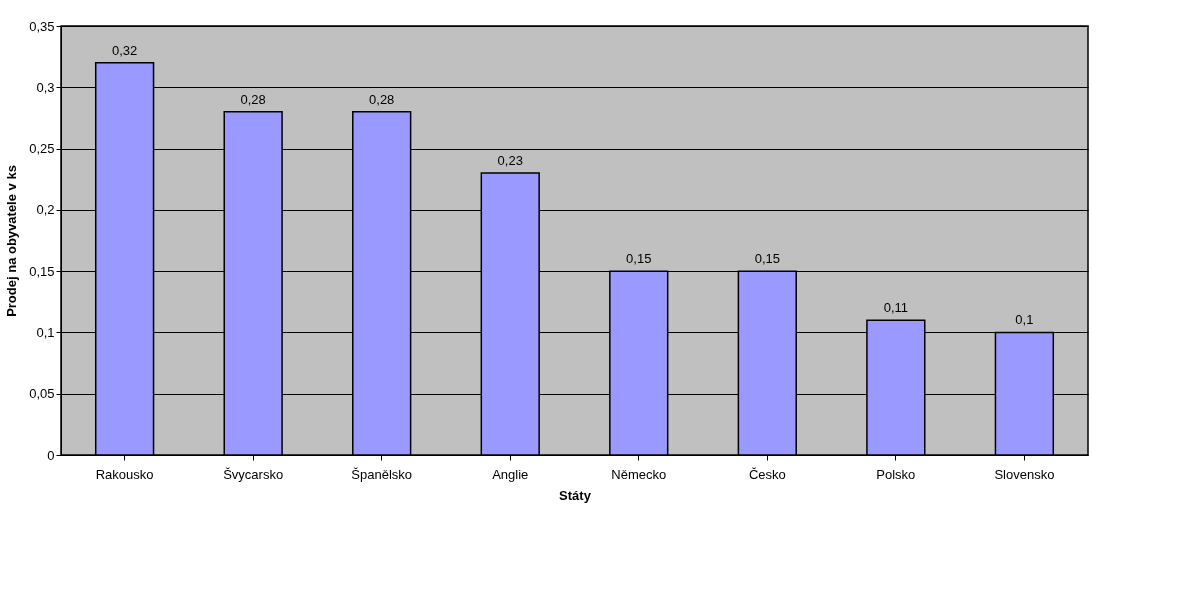  What do you see at coordinates (896, 474) in the screenshot?
I see `x-tick-label: Polsko` at bounding box center [896, 474].